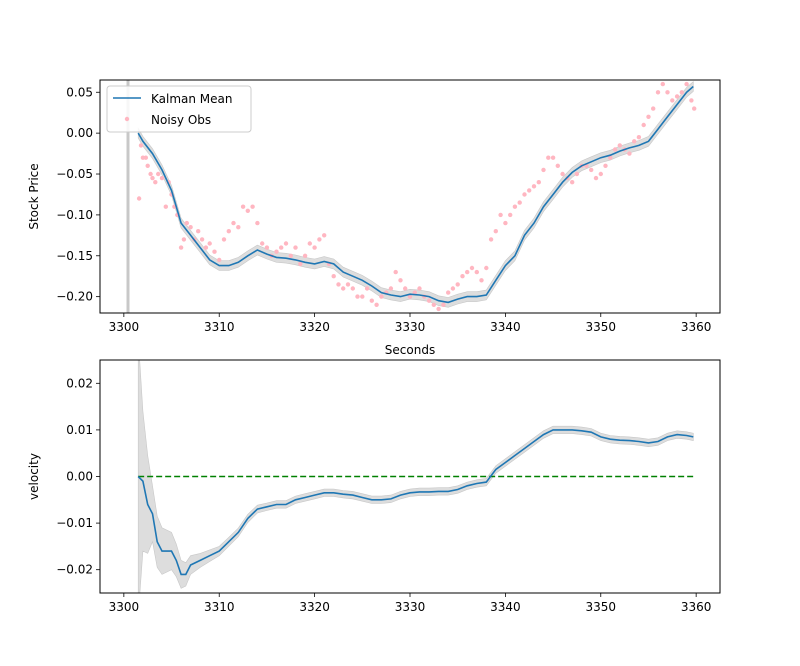 This screenshot has height=666, width=800. I want to click on stock-price-x-tick-label: 3310, so click(219, 327).